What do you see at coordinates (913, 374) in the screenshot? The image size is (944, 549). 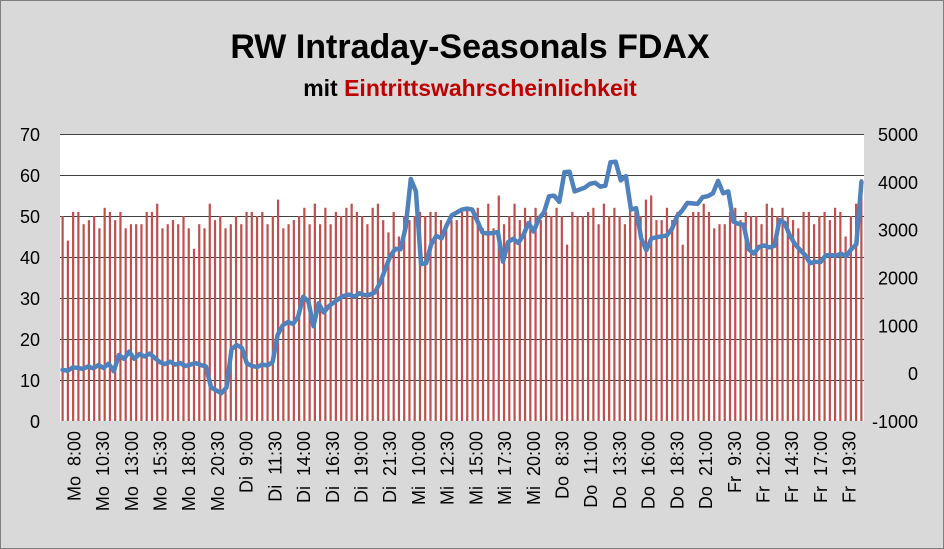 I see `y-right-tick-label: 0` at bounding box center [913, 374].